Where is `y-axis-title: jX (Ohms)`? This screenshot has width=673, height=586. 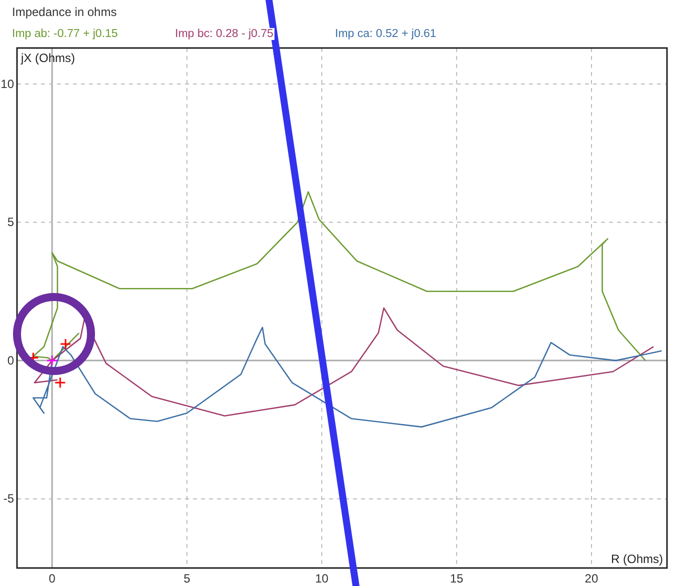 y-axis-title: jX (Ohms) is located at coordinates (48, 58).